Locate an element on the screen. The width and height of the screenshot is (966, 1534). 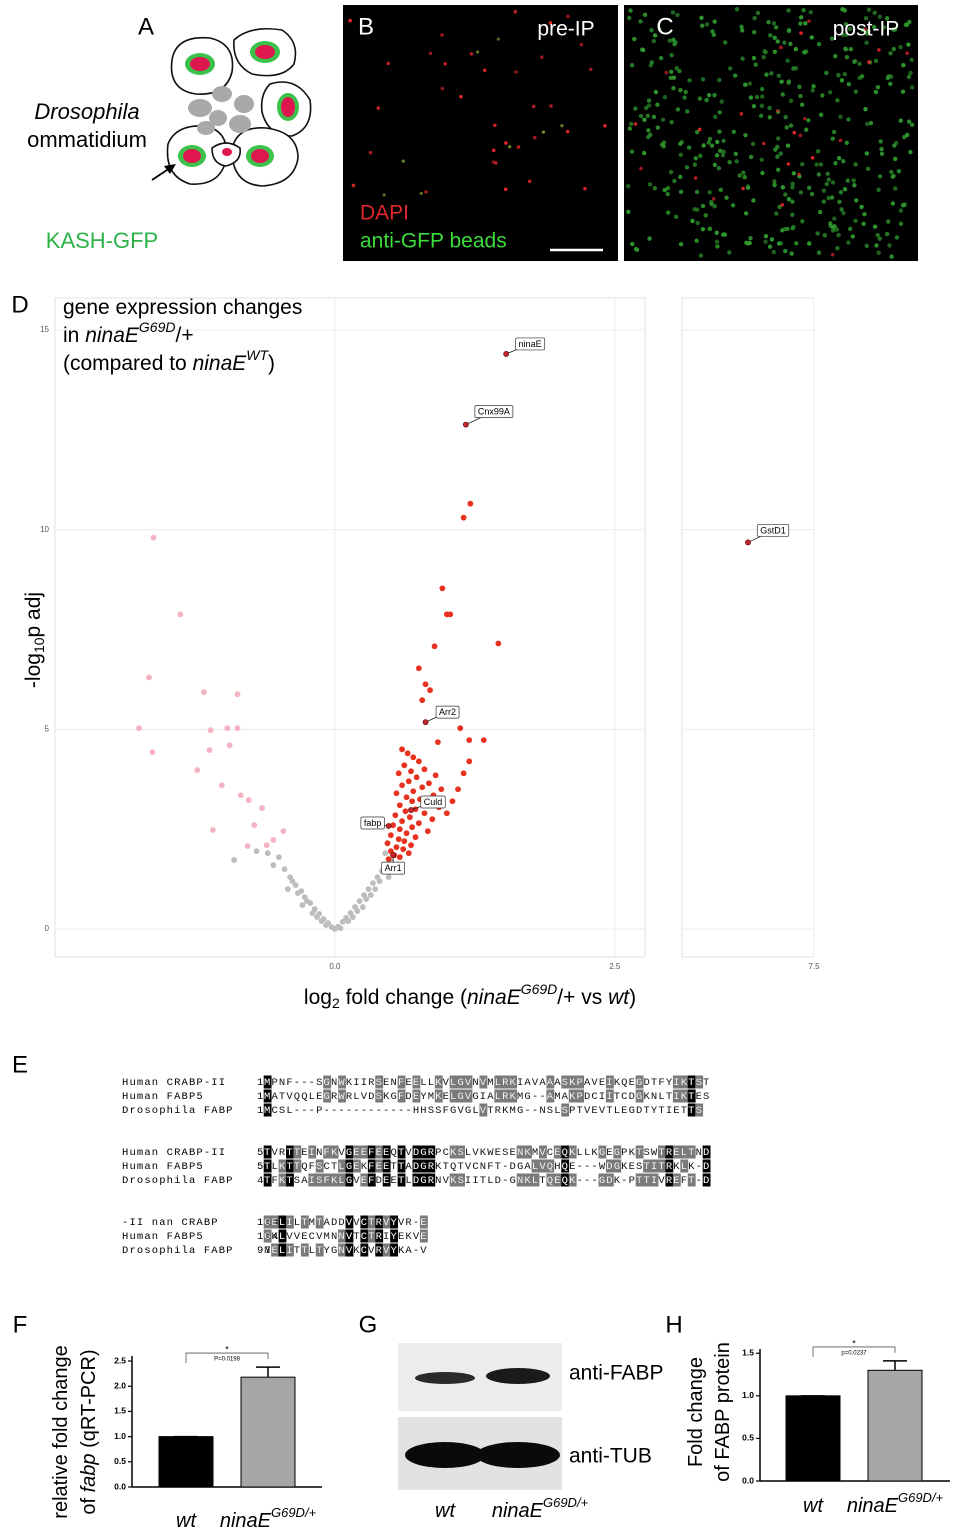
annotation-label: Arr1 is located at coordinates (393, 868).